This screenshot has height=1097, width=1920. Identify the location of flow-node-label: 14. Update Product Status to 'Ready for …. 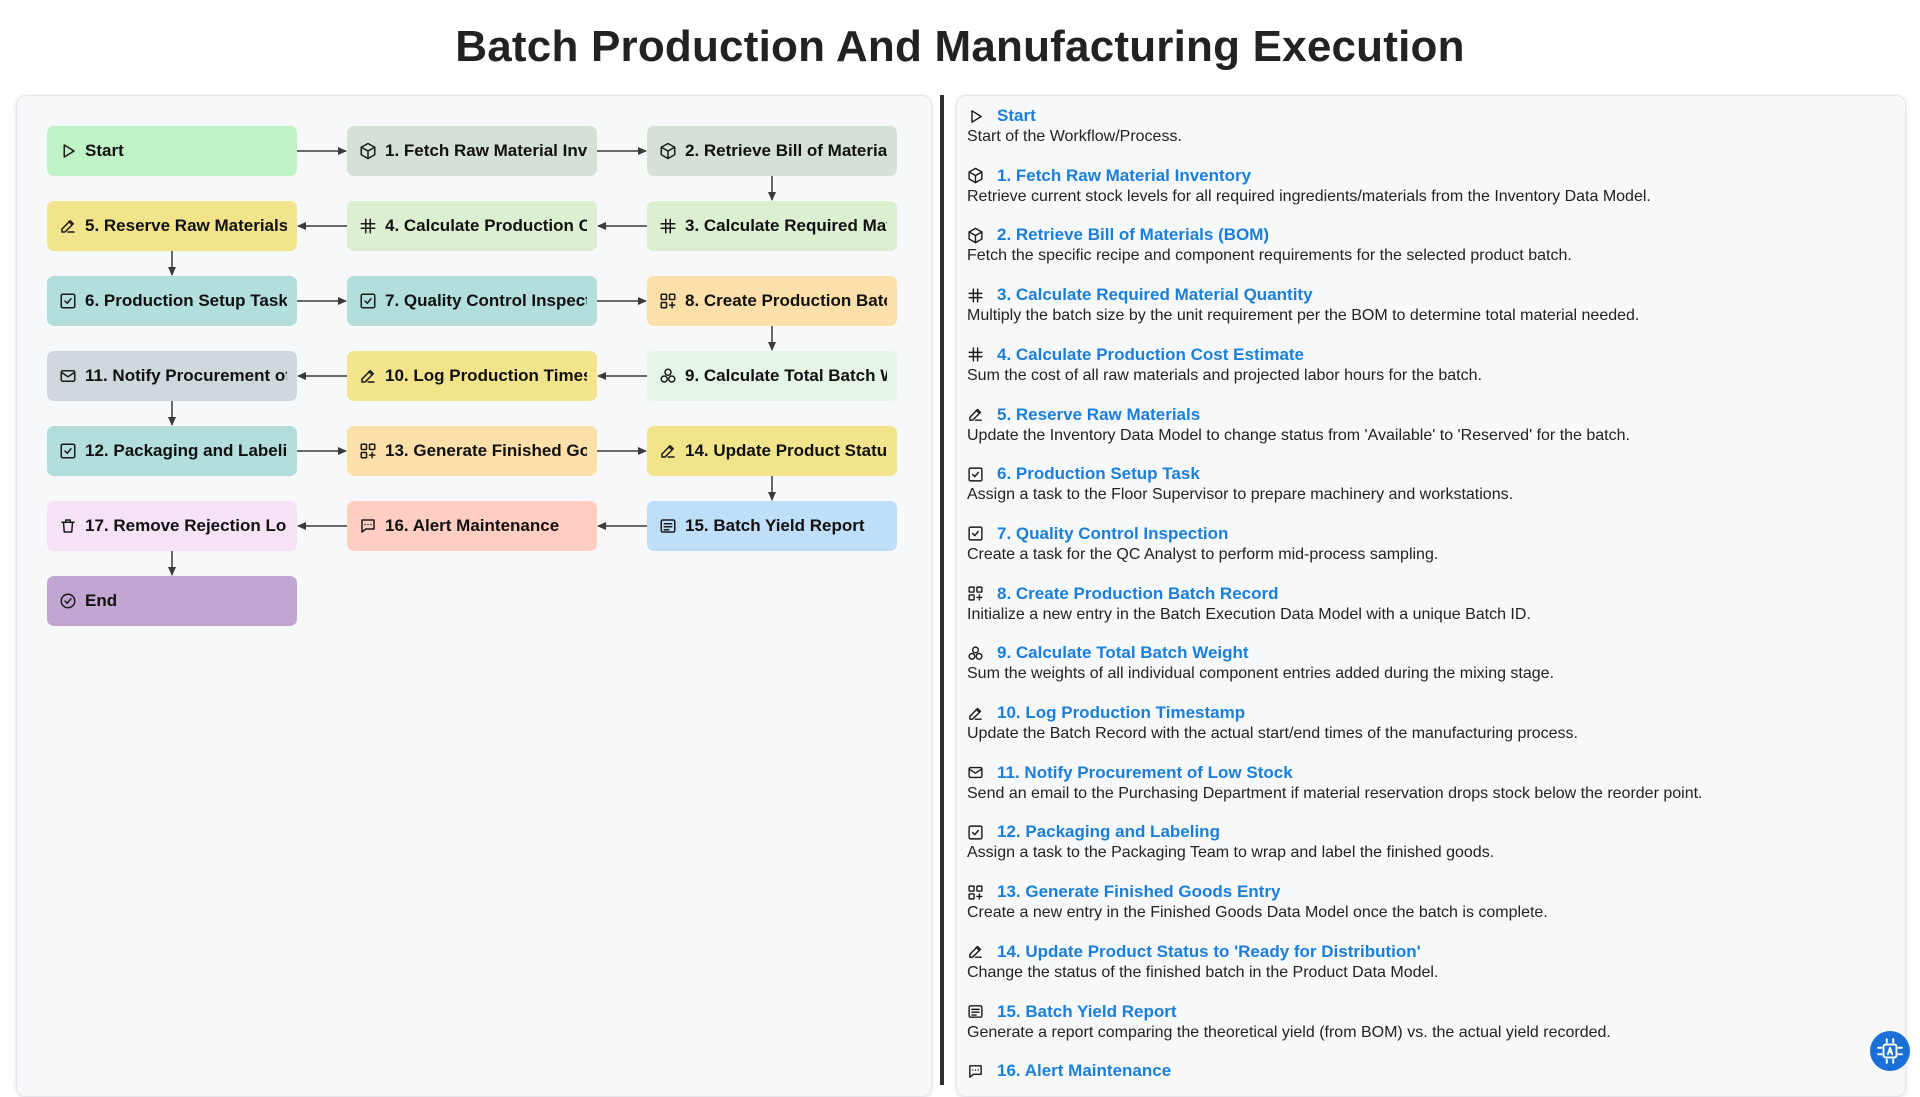
(786, 450).